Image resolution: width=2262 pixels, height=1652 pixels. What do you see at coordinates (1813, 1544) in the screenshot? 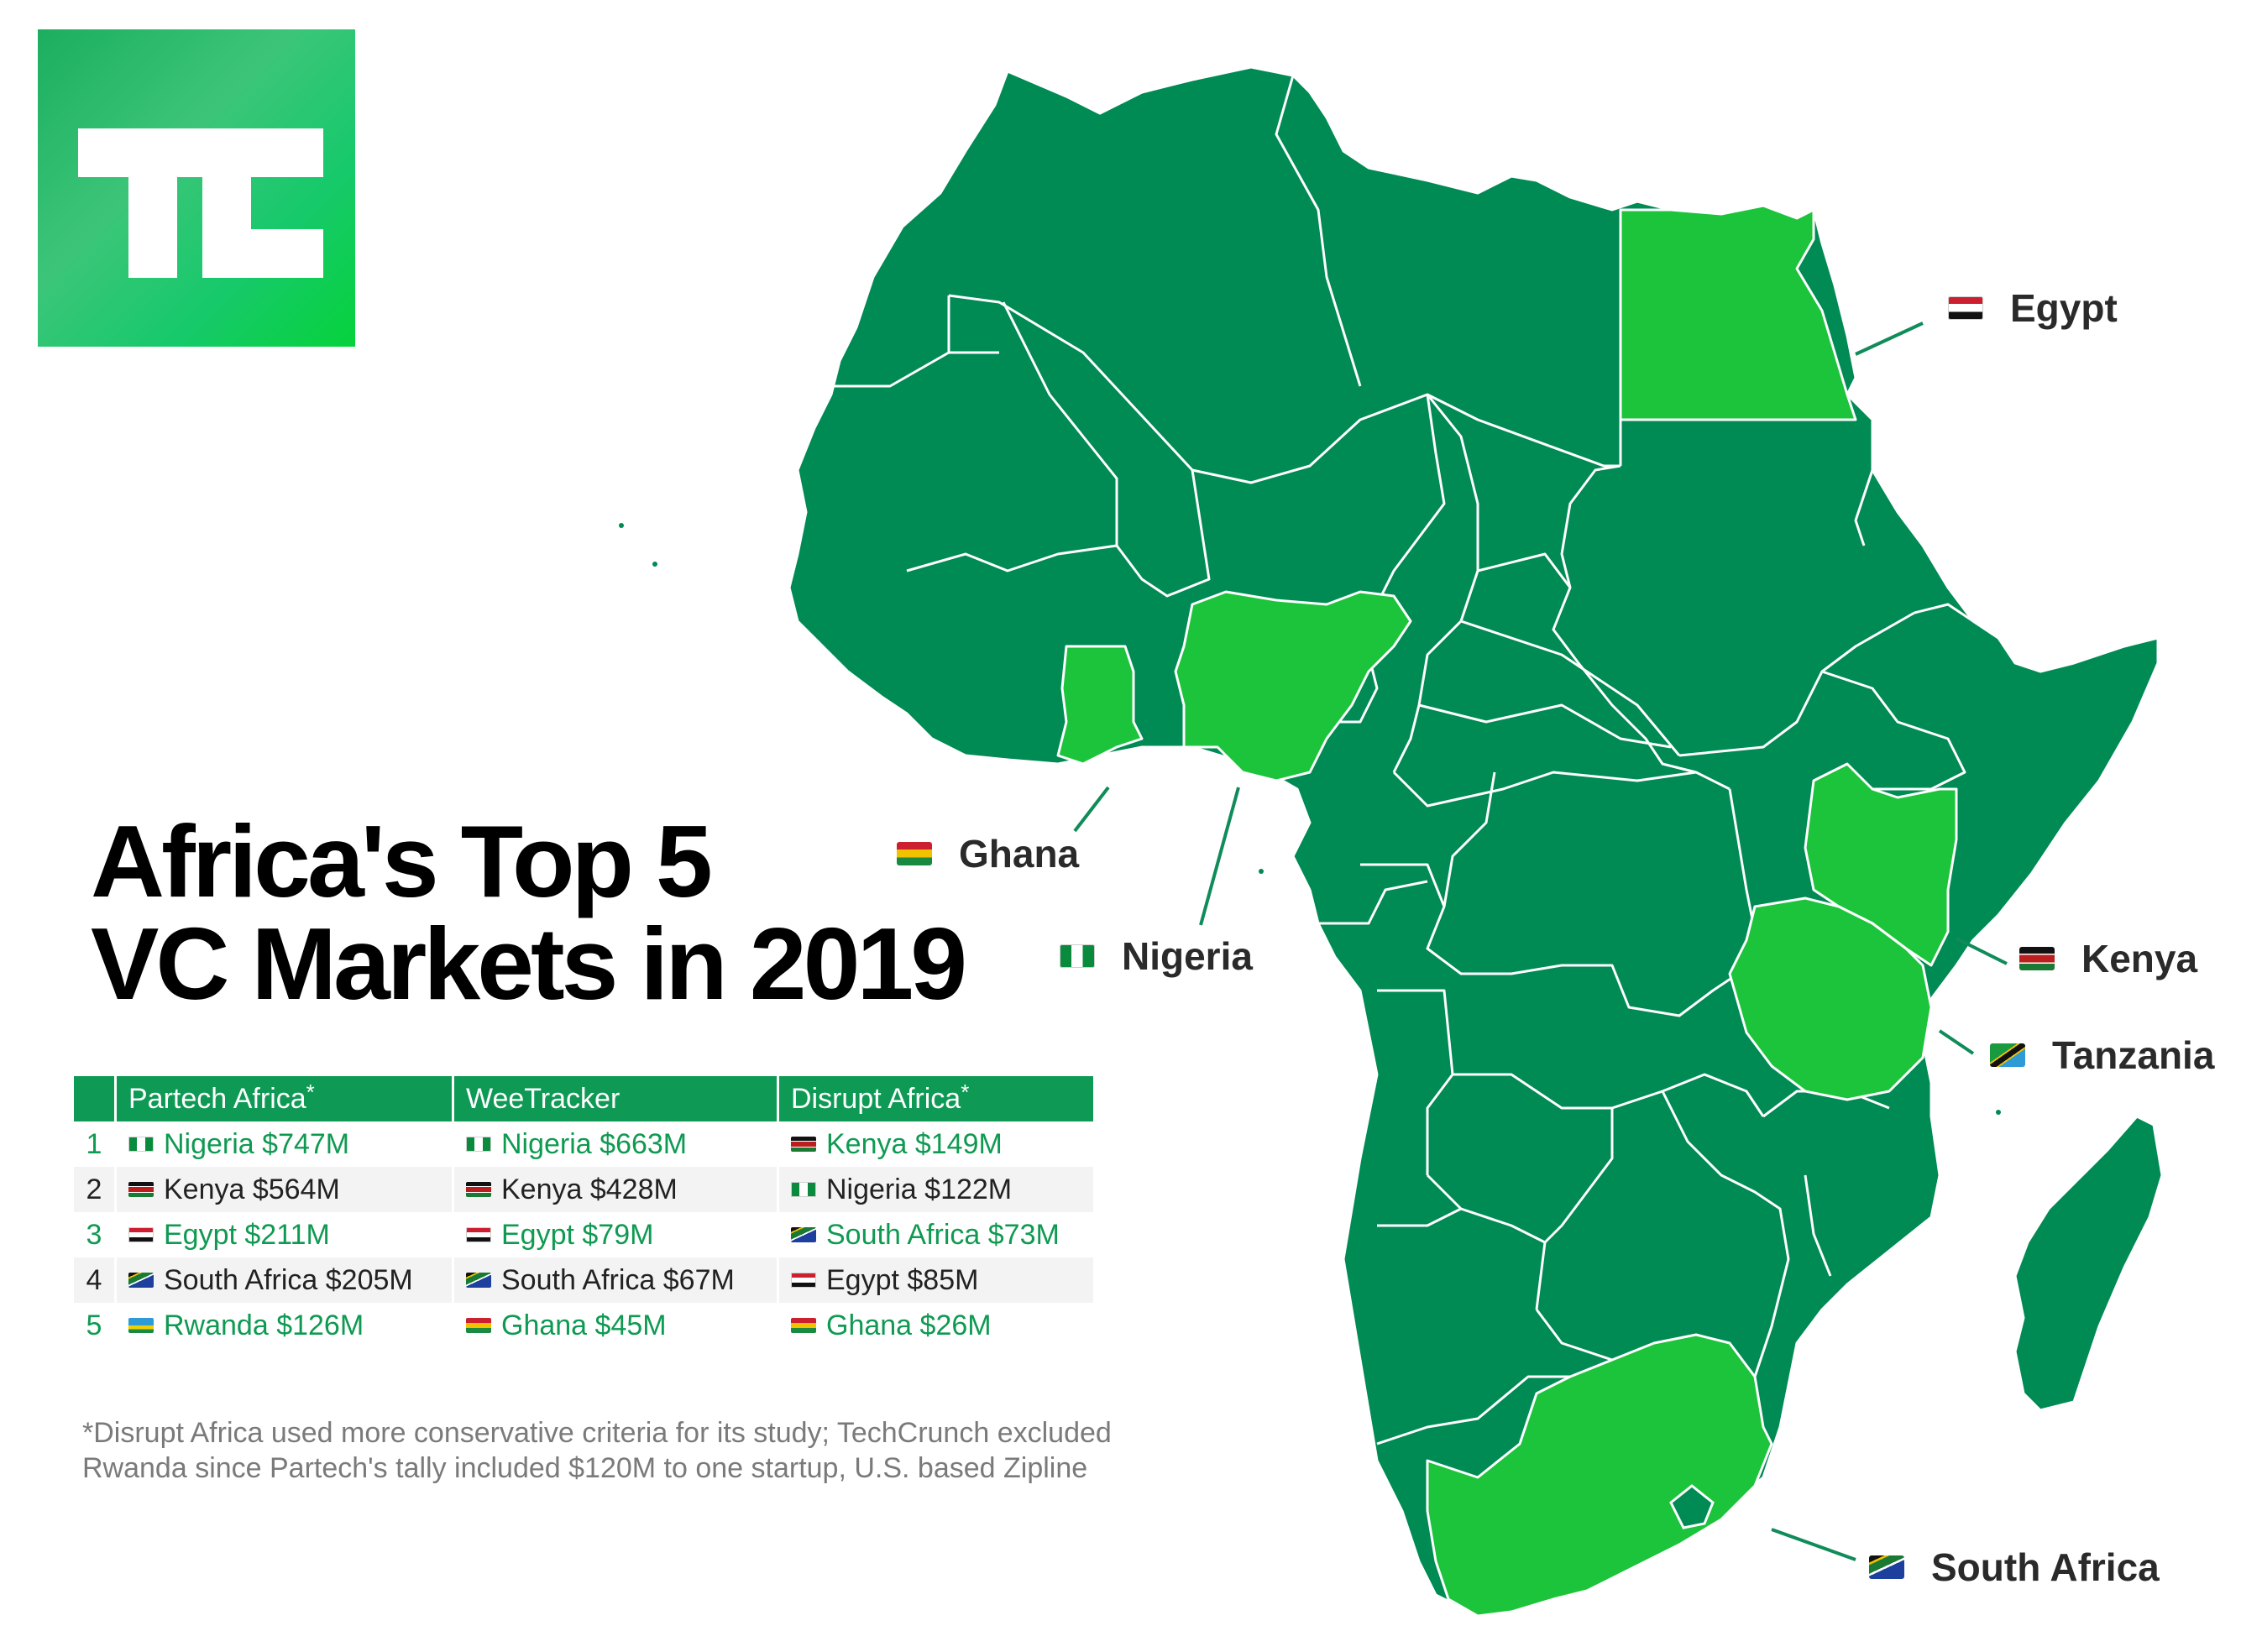
I see `south-africa-leader` at bounding box center [1813, 1544].